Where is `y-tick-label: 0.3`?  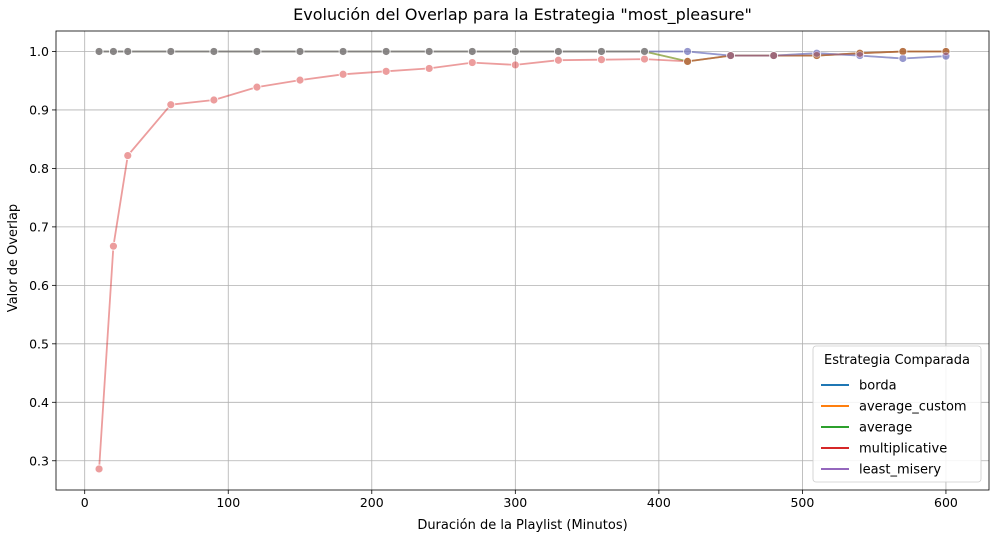 y-tick-label: 0.3 is located at coordinates (39, 460).